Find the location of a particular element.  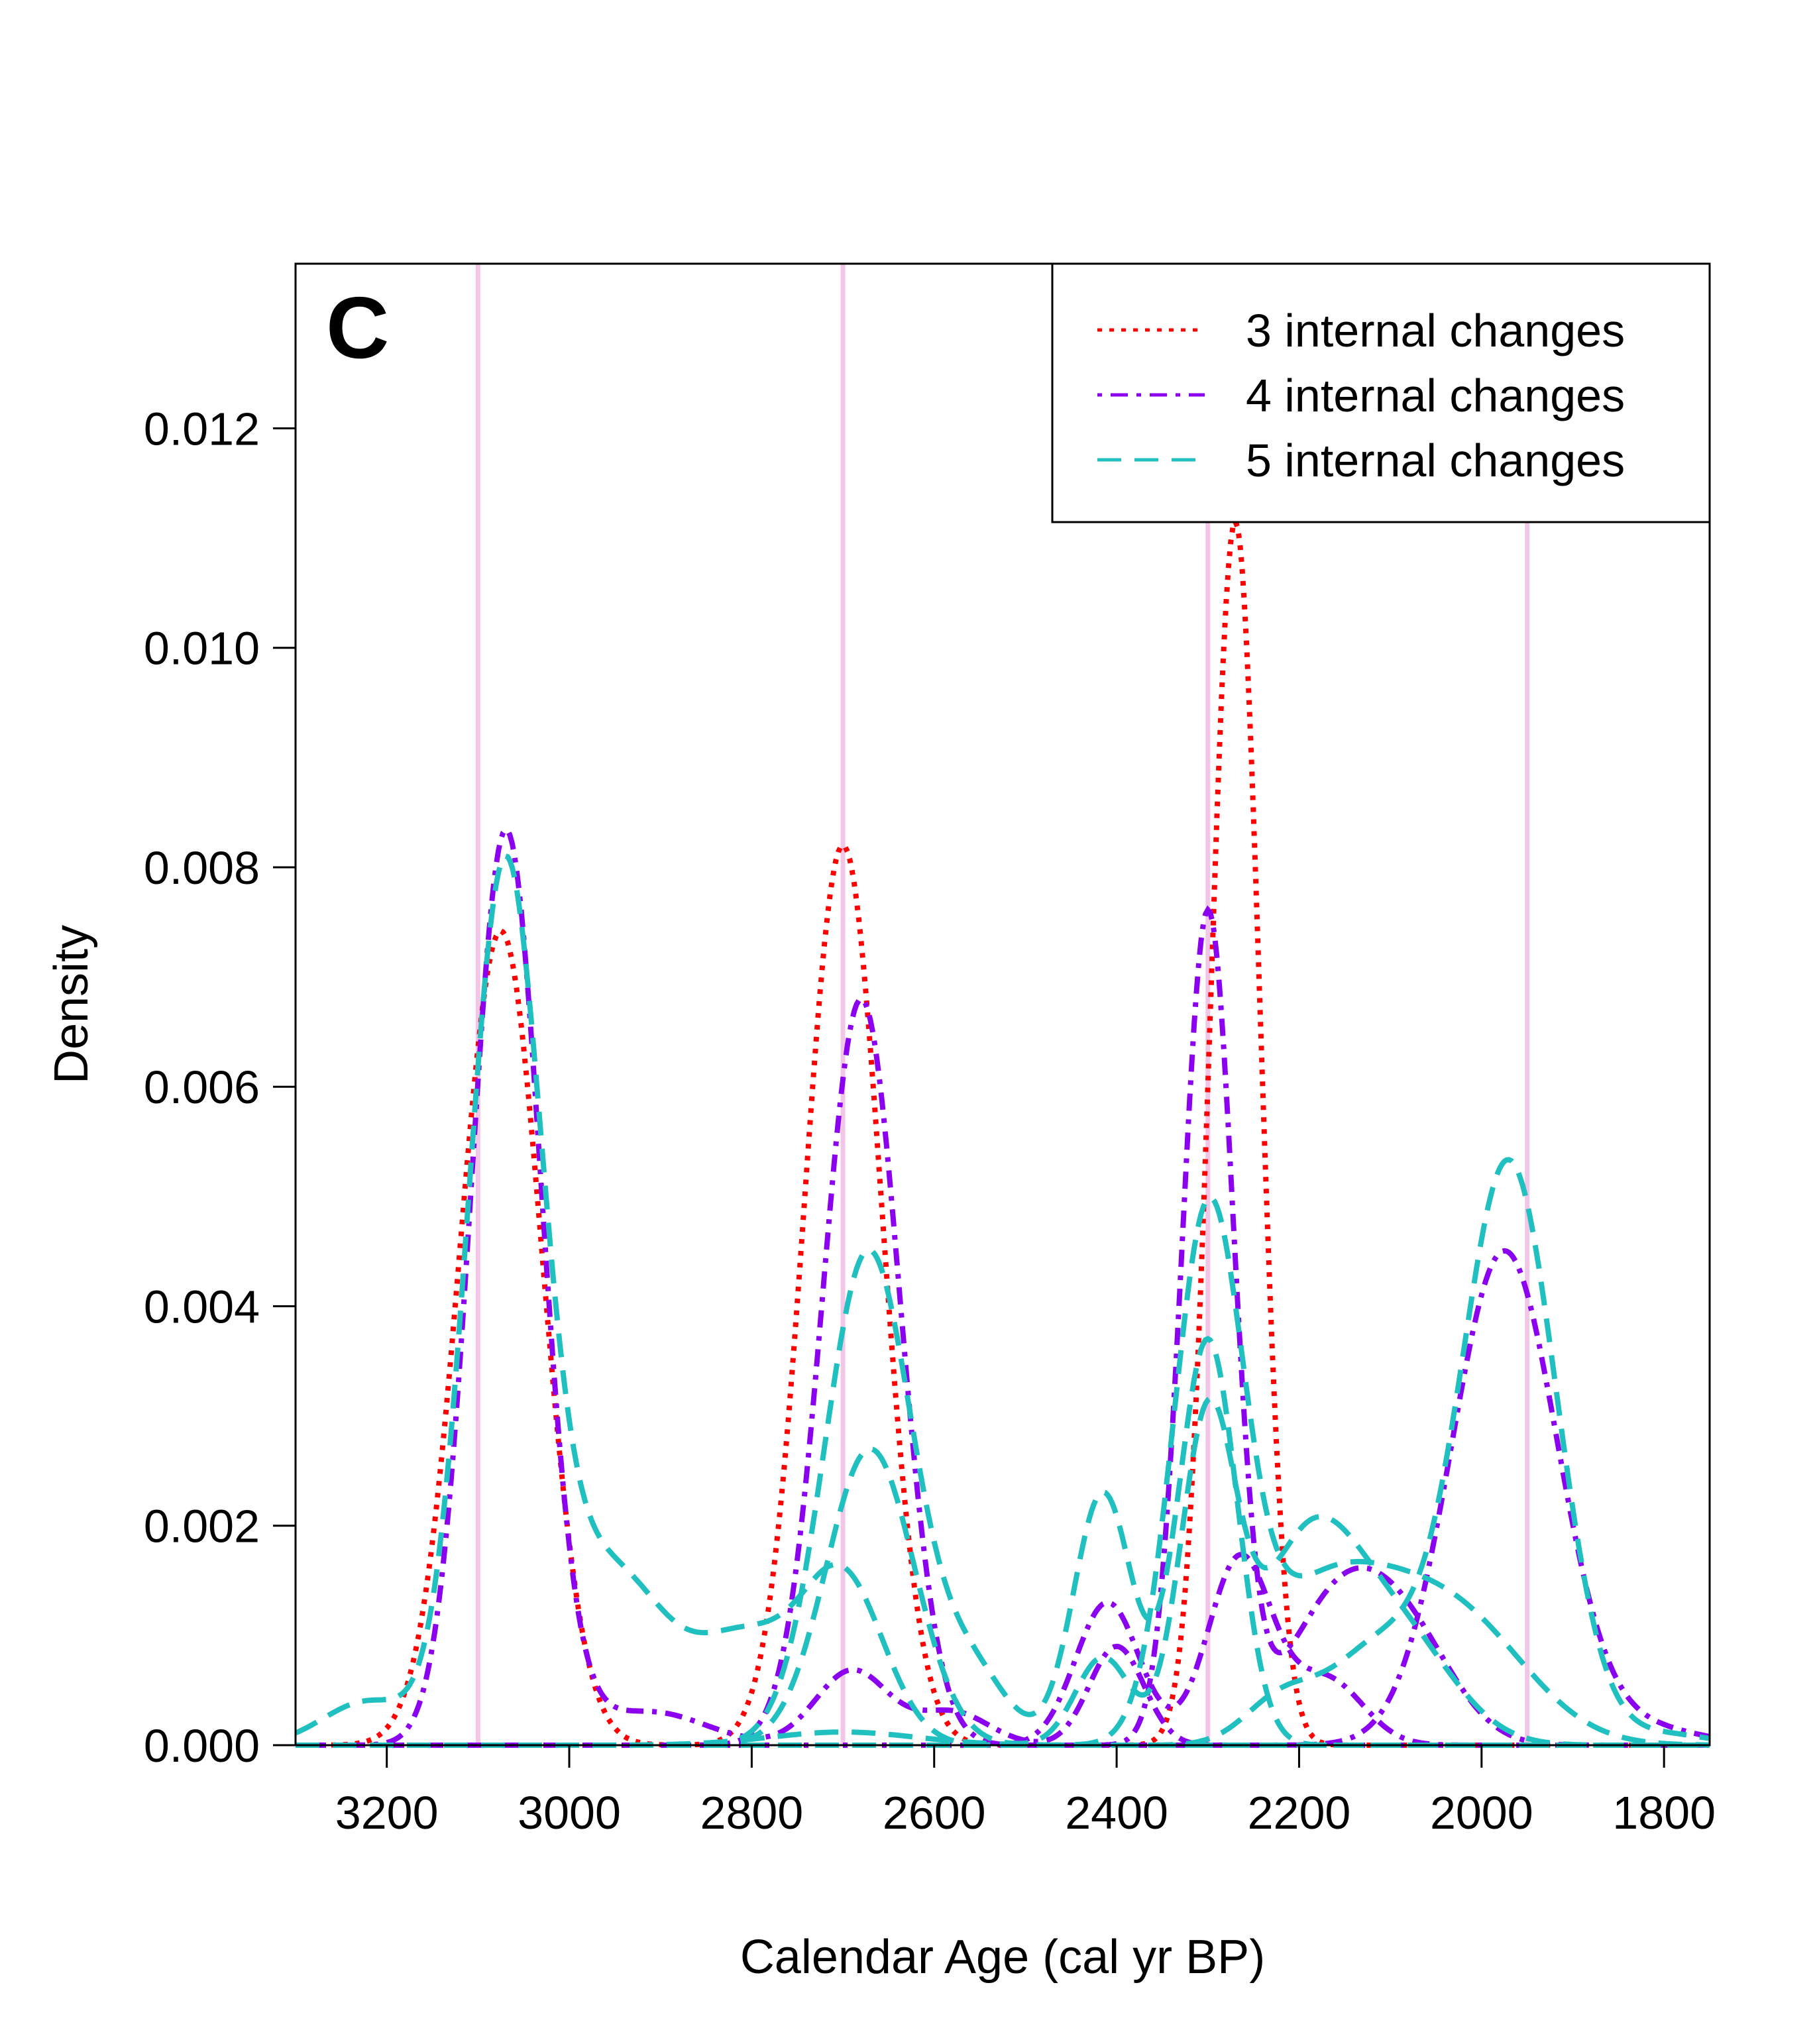

y-tick-label: 0.012 is located at coordinates (202, 429).